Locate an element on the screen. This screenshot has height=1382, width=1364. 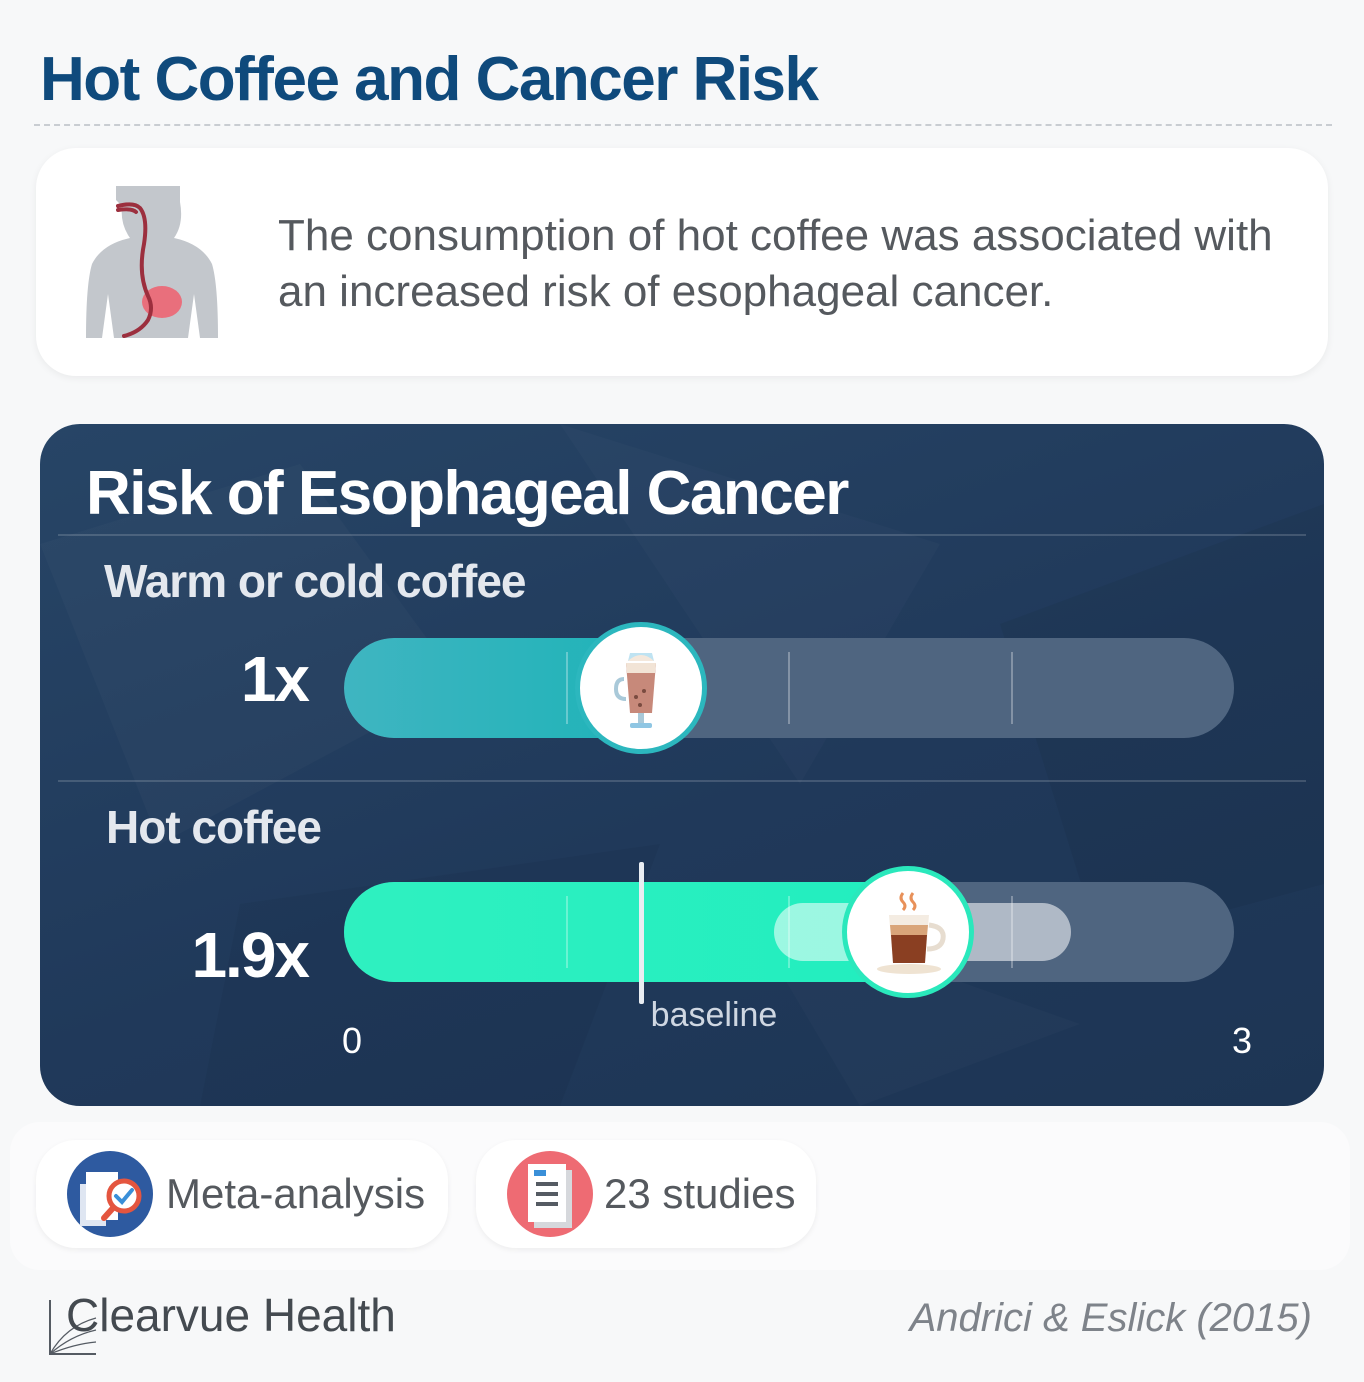
chart-title: Risk of Esophageal Cancer is located at coordinates (467, 493).